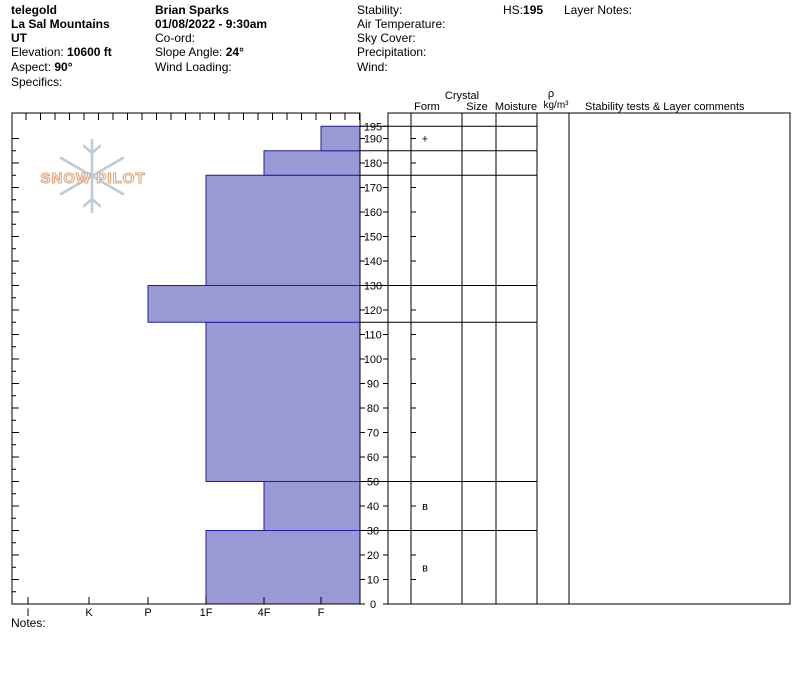  What do you see at coordinates (373, 434) in the screenshot?
I see `height-label: 70` at bounding box center [373, 434].